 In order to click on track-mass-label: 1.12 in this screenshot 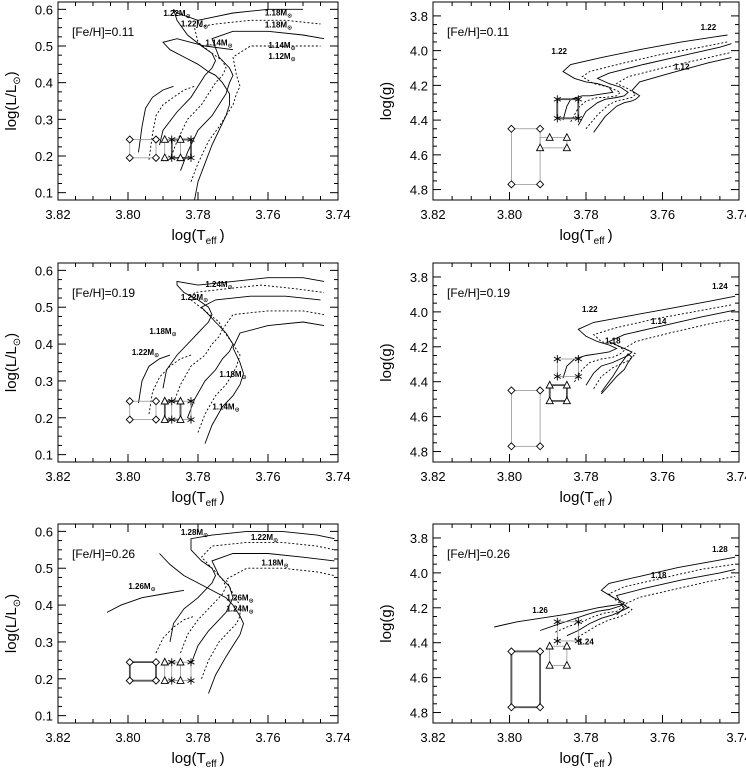, I will do `click(682, 67)`.